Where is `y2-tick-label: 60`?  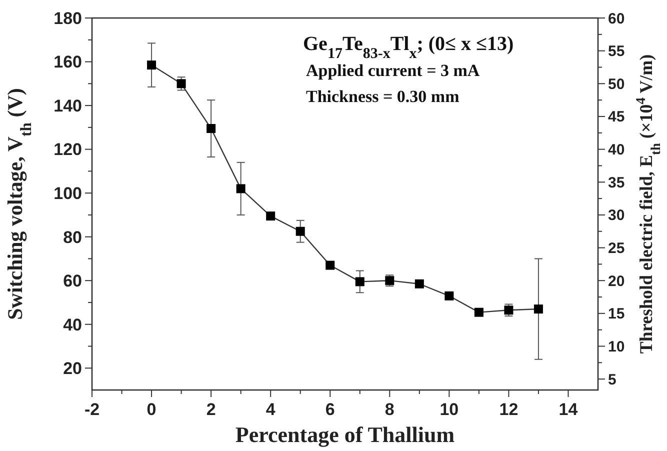
y2-tick-label: 60 is located at coordinates (616, 19).